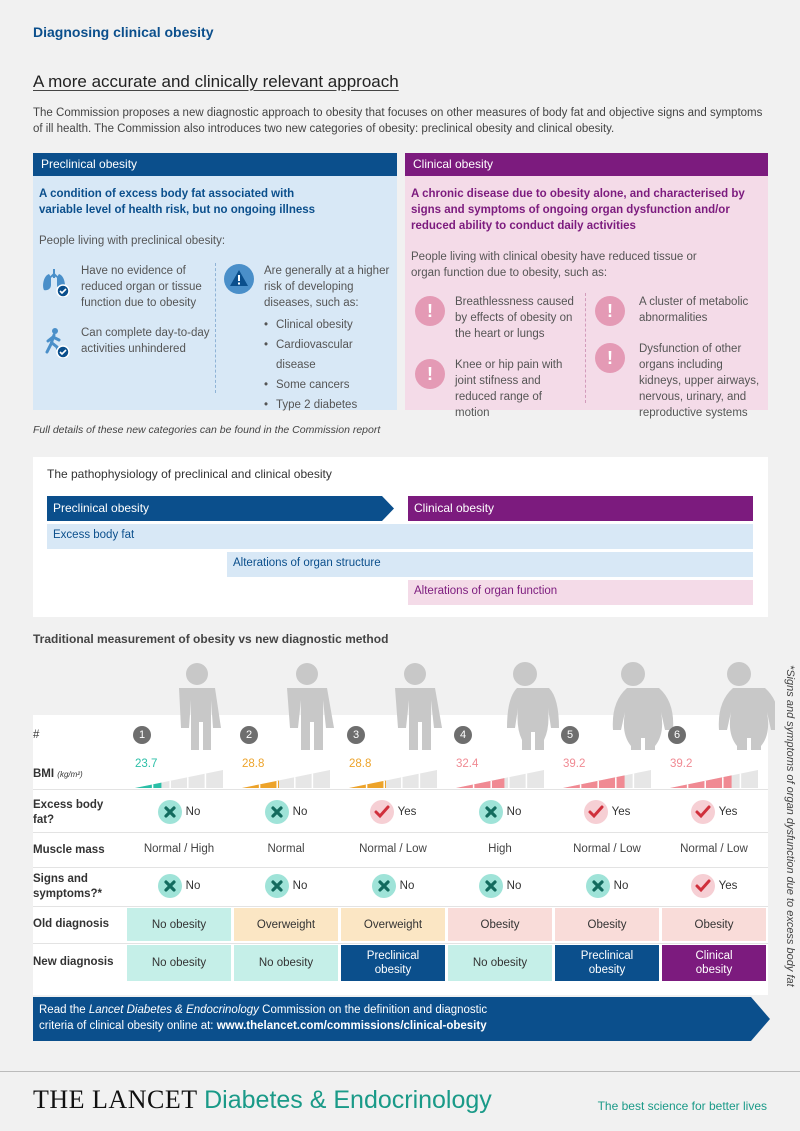 This screenshot has height=1131, width=800. Describe the element at coordinates (132, 241) in the screenshot. I see `preclinical-lead: People living with preclinical obesity:` at that location.